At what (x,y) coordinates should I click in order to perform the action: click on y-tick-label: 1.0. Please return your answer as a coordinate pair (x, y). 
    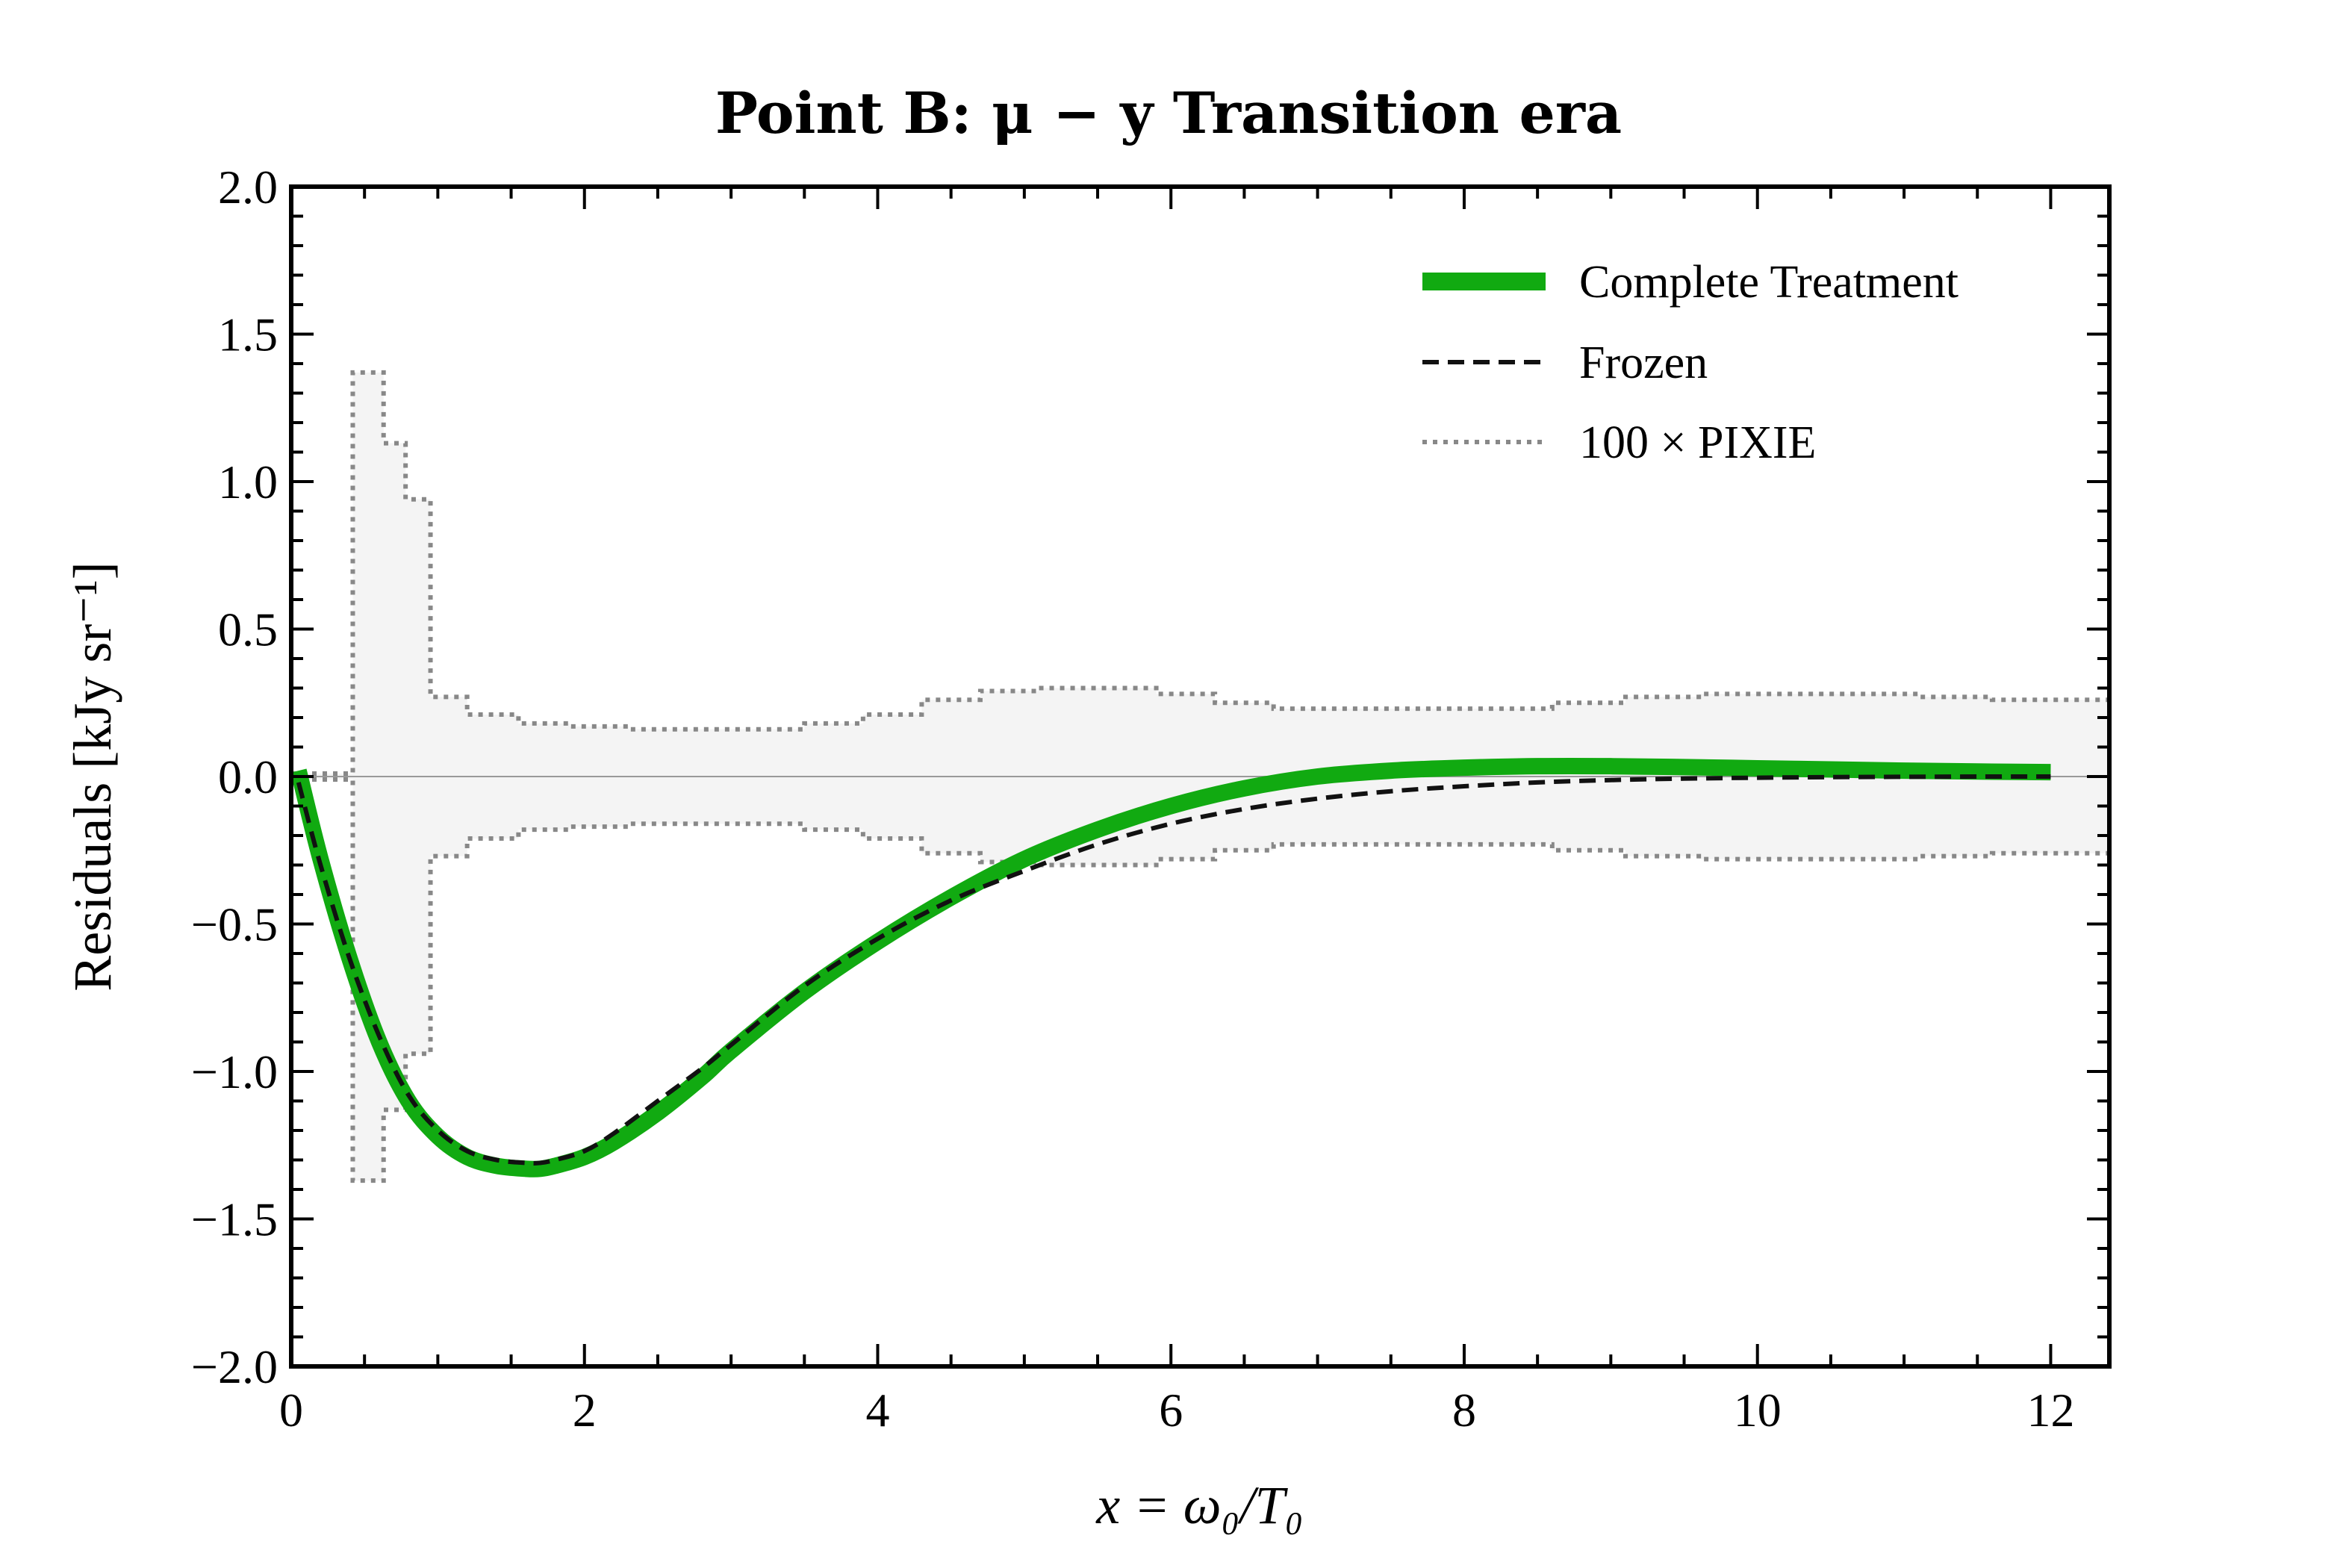
    Looking at the image, I should click on (248, 481).